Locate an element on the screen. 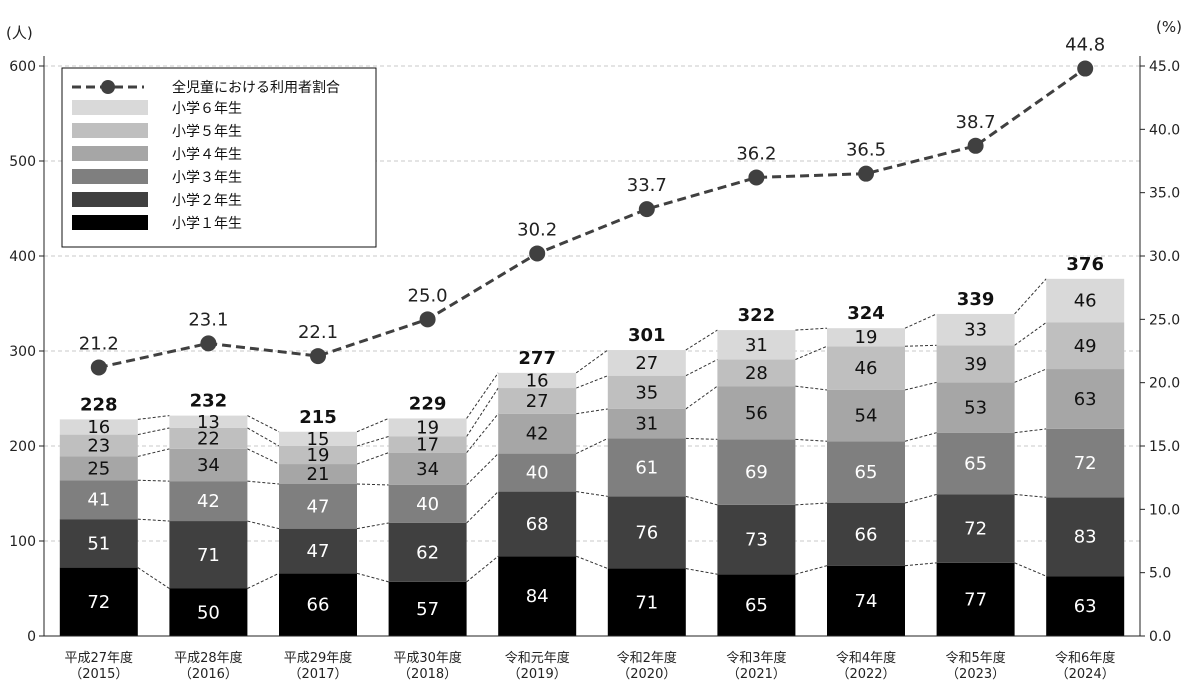 This screenshot has height=682, width=1192. legend-label: 小学５年生 is located at coordinates (207, 132).